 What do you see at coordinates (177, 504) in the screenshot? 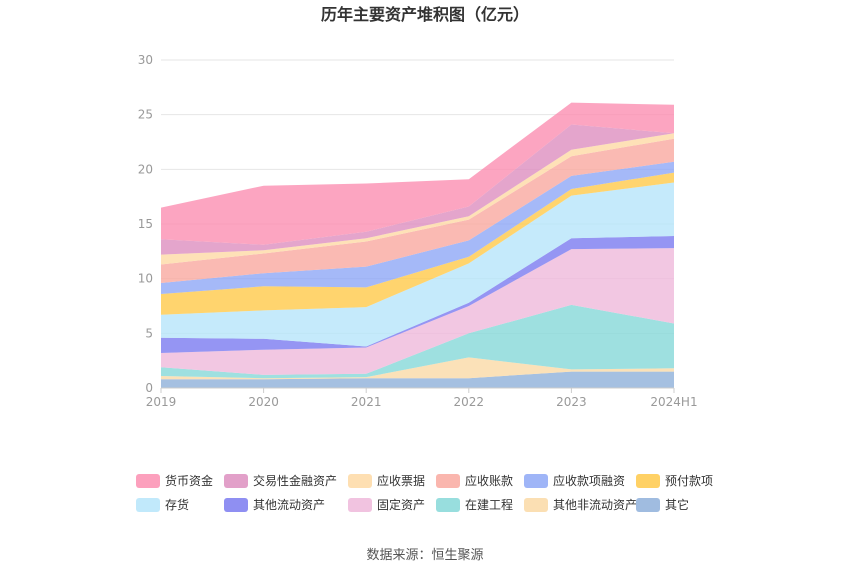
I see `legend-label: 存货` at bounding box center [177, 504].